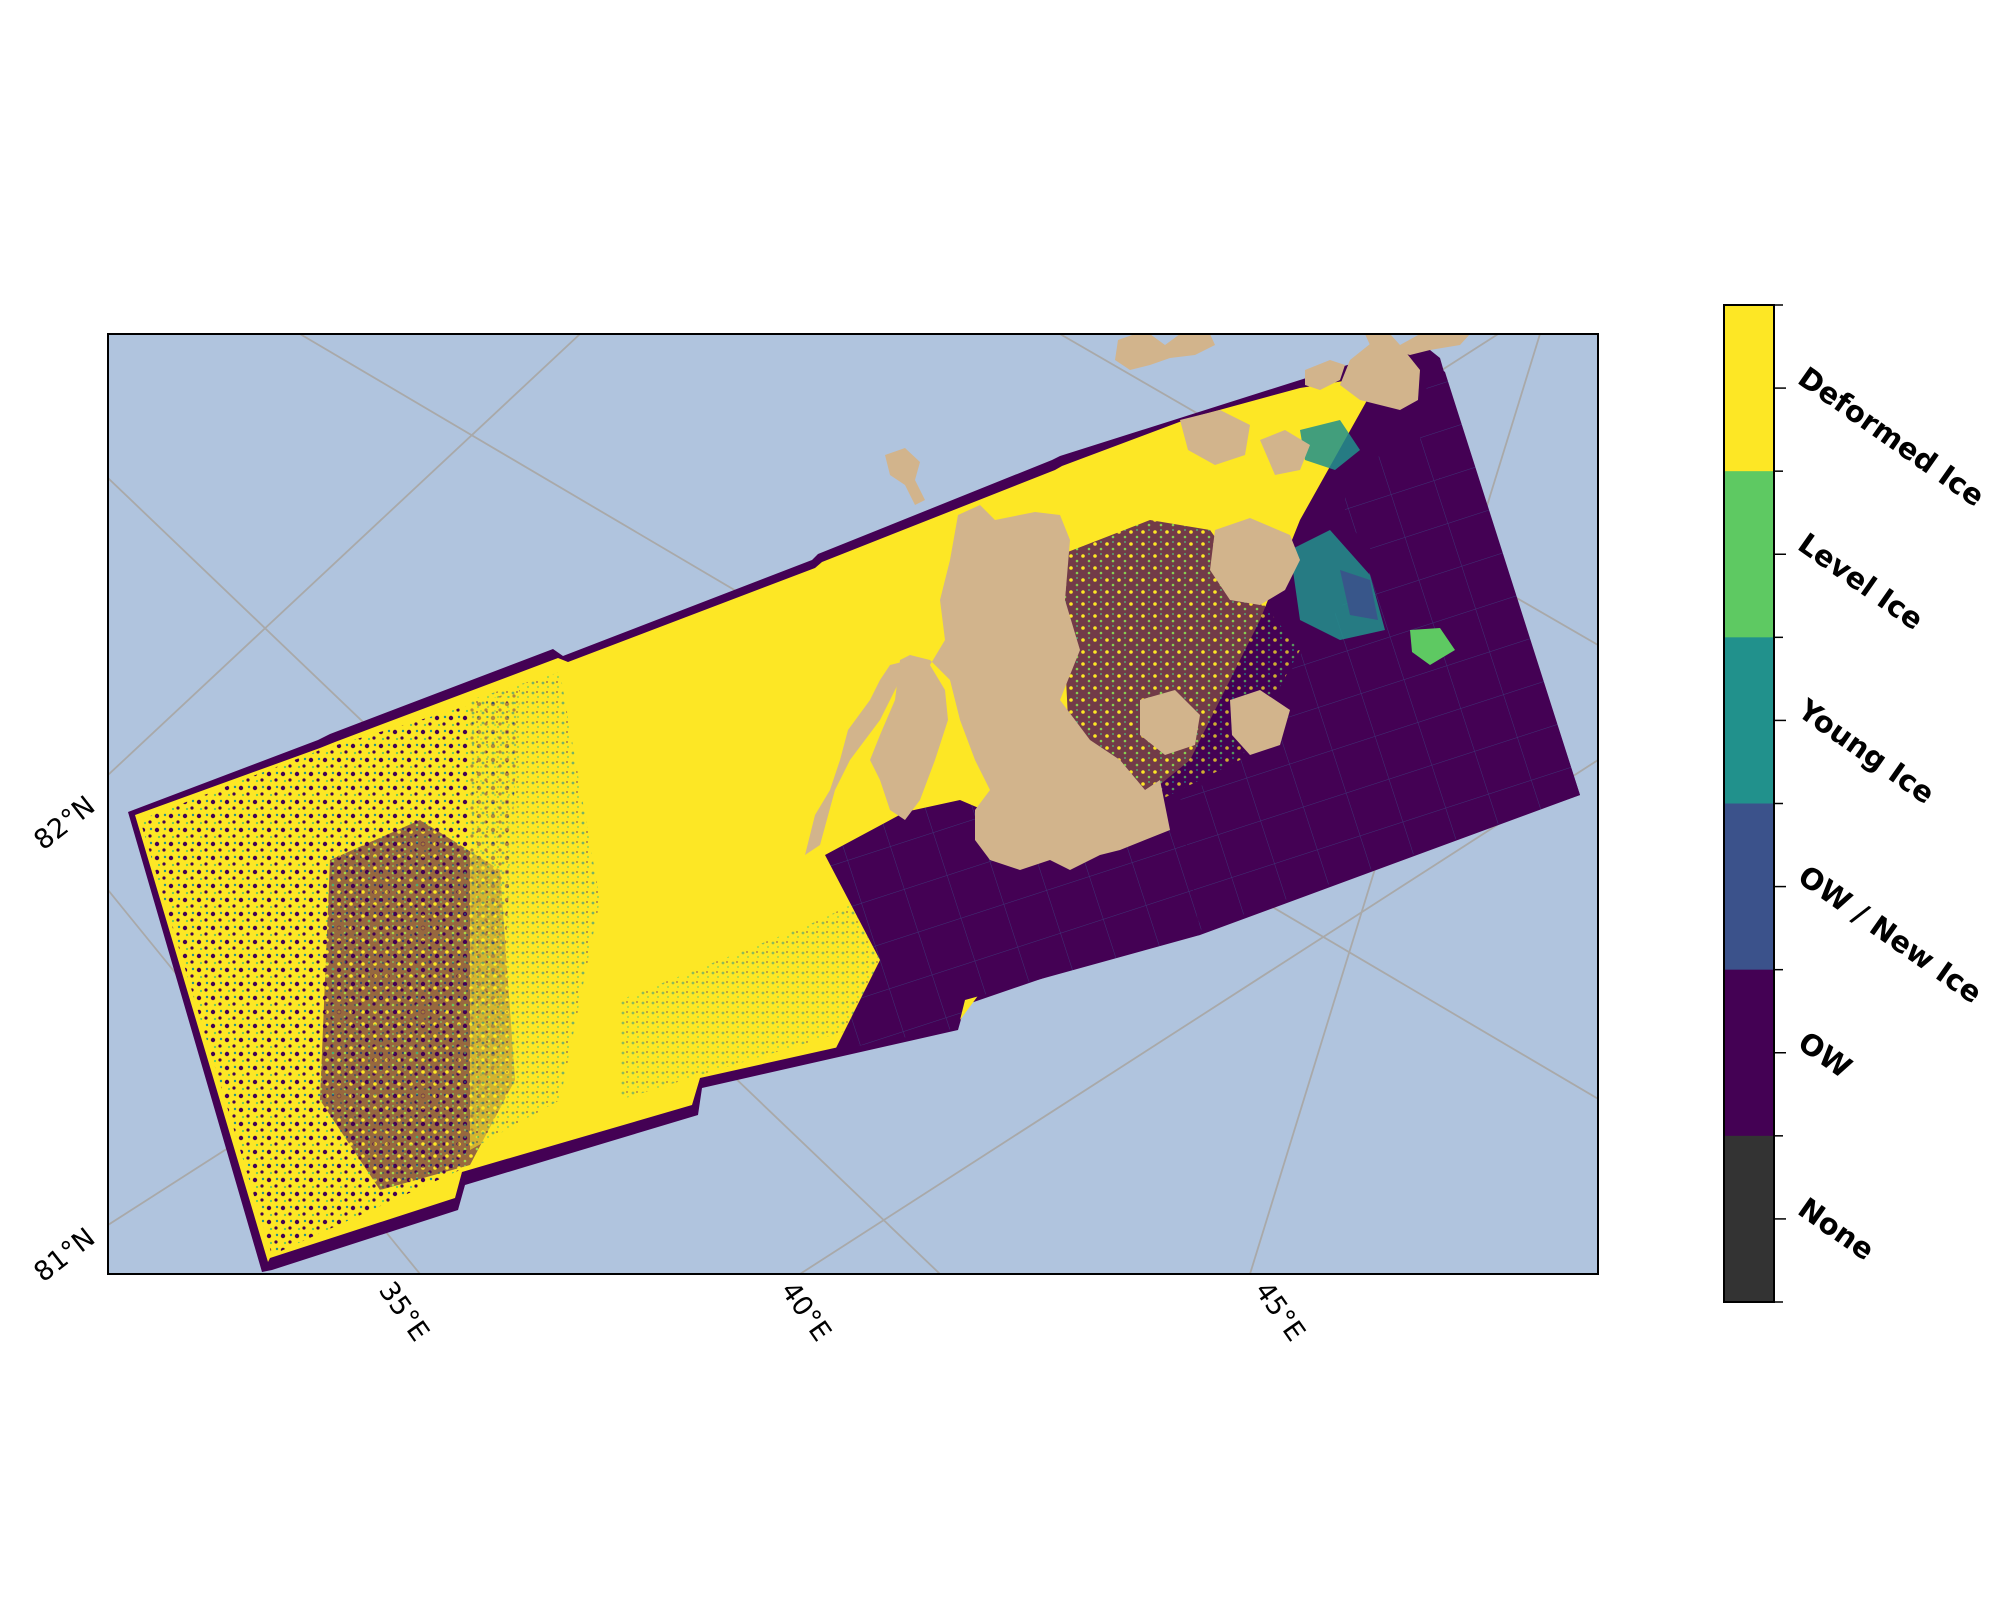 This screenshot has height=1600, width=2000. I want to click on colorbar-swatch-deformed-ice, so click(1749, 388).